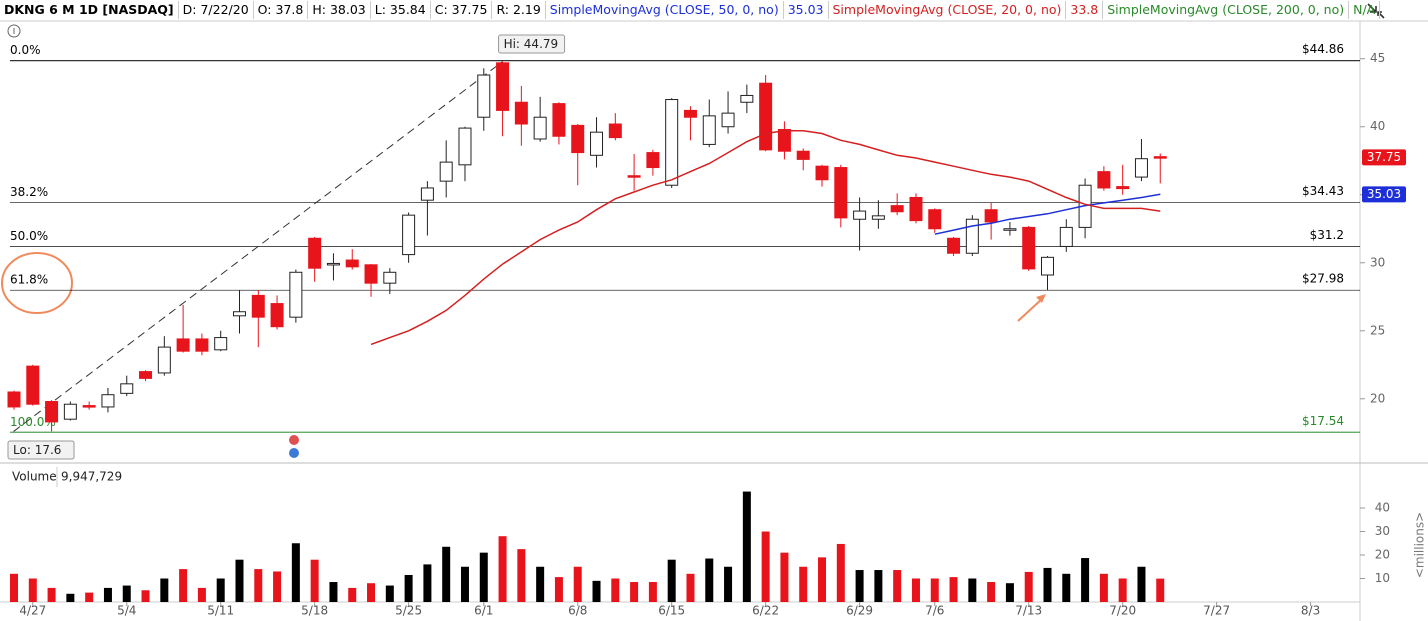 Image resolution: width=1428 pixels, height=621 pixels. What do you see at coordinates (665, 10) in the screenshot?
I see `legend-item: SimpleMovingAvg (CLOSE, 50, 0, no)` at bounding box center [665, 10].